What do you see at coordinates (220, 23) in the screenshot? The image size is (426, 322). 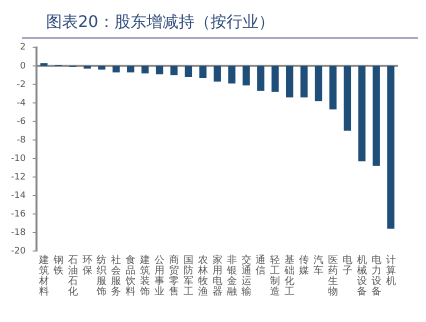 I see `chart-title: 图表20：股东增减持（按行业）` at bounding box center [220, 23].